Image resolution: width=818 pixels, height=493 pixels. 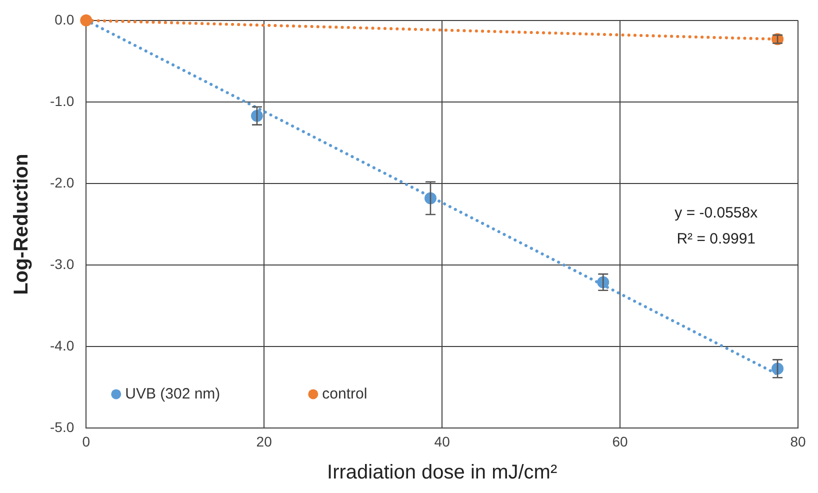 I want to click on x-tick-label: 60, so click(x=620, y=441).